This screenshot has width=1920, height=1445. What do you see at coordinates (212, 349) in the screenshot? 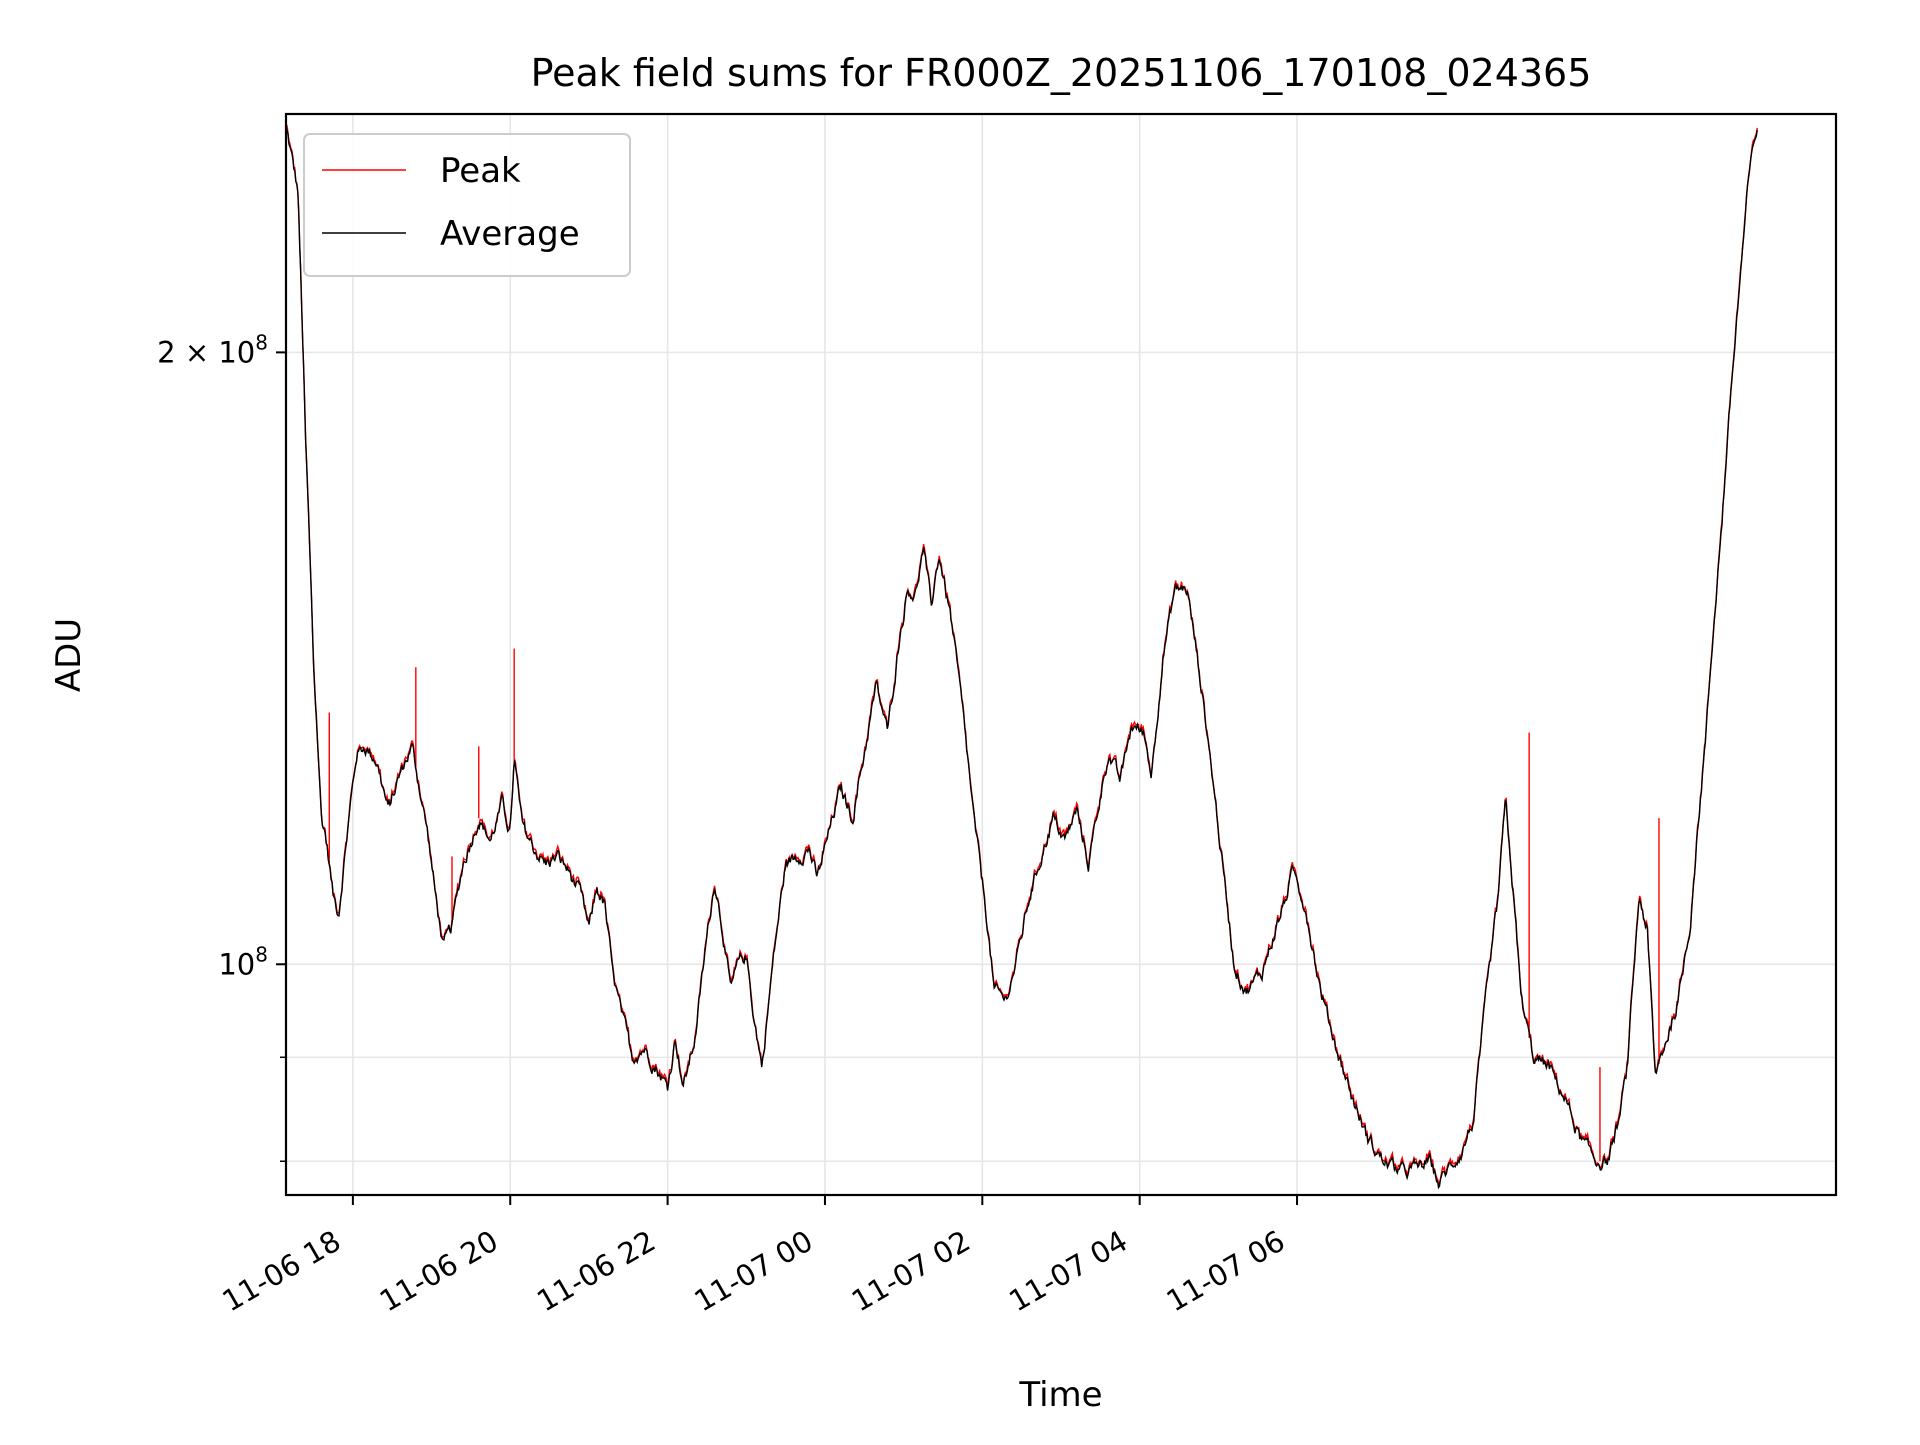
I see `y-tick-label: 2 × 108` at bounding box center [212, 349].